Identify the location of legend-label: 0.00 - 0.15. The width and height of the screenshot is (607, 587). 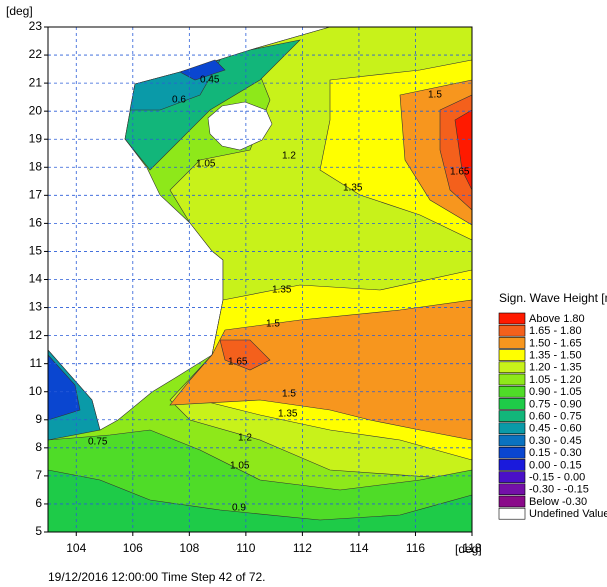
(555, 465).